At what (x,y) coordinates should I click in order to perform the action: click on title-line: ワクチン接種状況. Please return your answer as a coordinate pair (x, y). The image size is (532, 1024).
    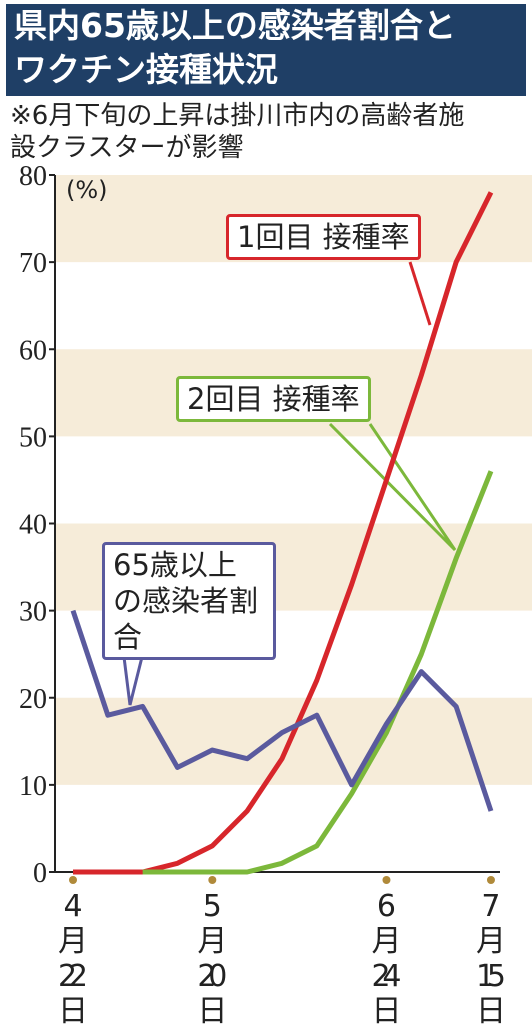
    Looking at the image, I should click on (146, 69).